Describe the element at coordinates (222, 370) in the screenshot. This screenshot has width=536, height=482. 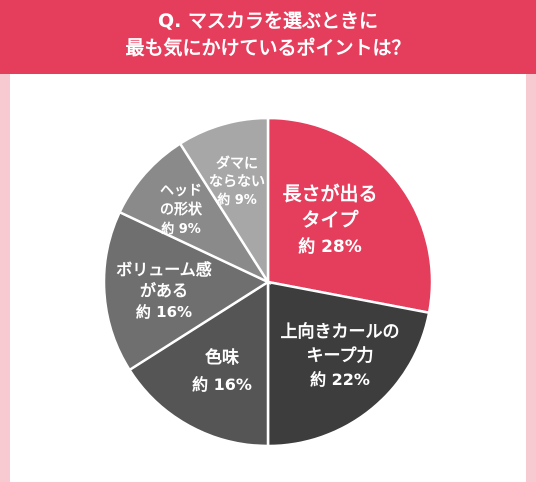
I see `slice-label-3: 色味約 16%` at that location.